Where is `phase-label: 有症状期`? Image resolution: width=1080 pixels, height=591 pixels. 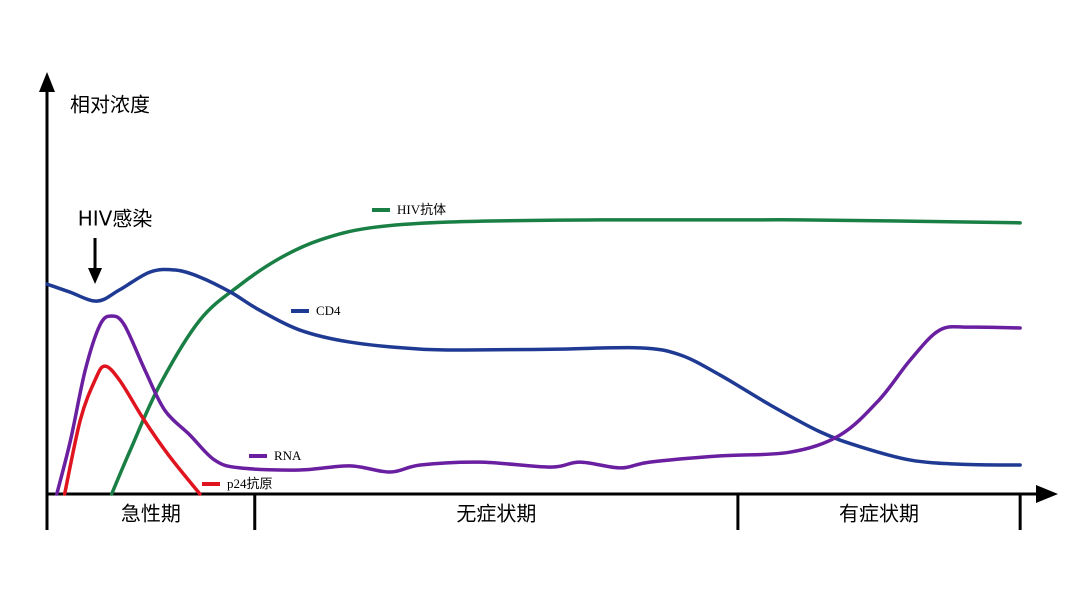
phase-label: 有症状期 is located at coordinates (879, 514).